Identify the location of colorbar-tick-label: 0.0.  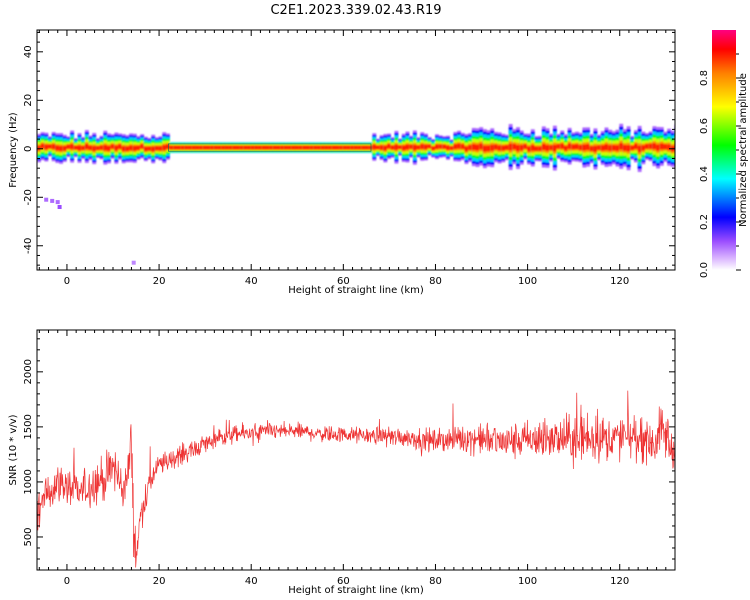
(704, 270).